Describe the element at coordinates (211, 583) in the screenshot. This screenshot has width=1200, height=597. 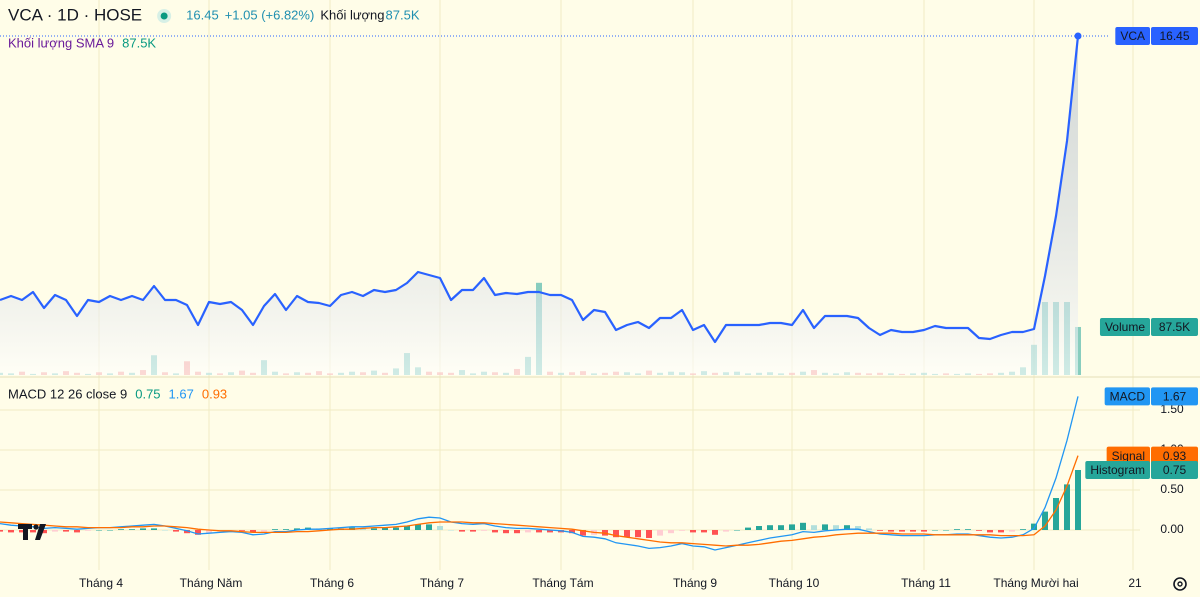
I see `x-tick-label: Tháng Năm` at that location.